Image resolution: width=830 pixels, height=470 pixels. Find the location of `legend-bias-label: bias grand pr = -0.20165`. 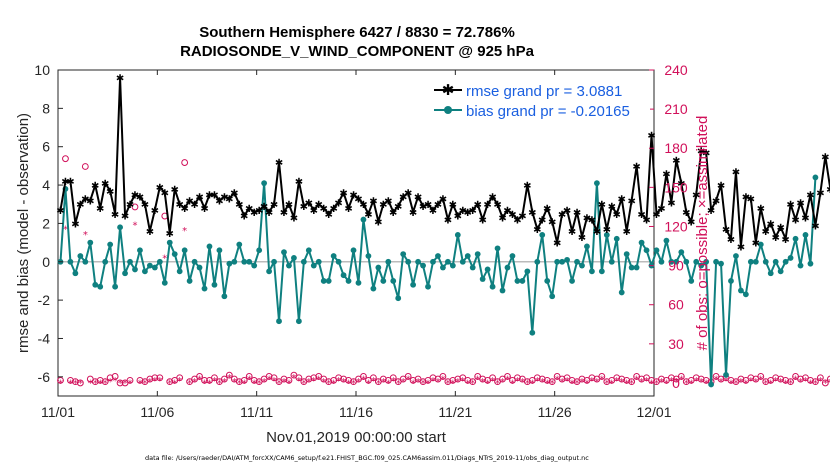

legend-bias-label: bias grand pr = -0.20165 is located at coordinates (548, 111).